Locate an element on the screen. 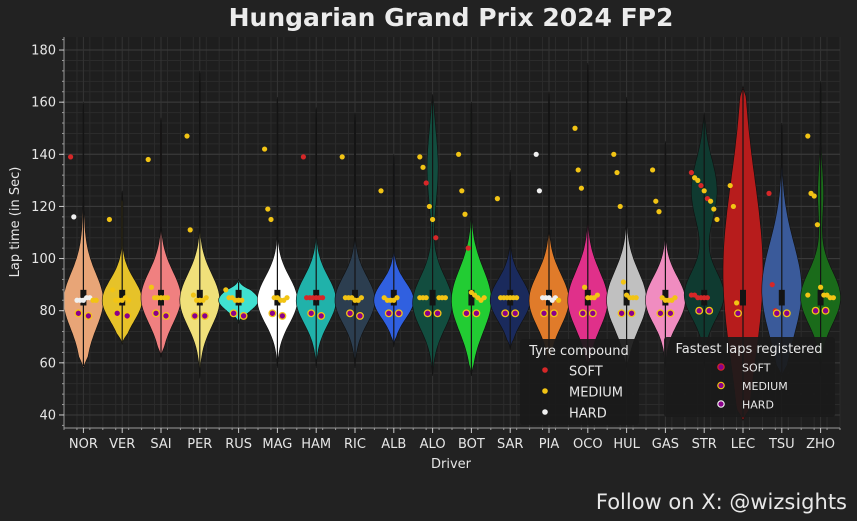 The width and height of the screenshot is (857, 521). violin-oco is located at coordinates (588, 216).